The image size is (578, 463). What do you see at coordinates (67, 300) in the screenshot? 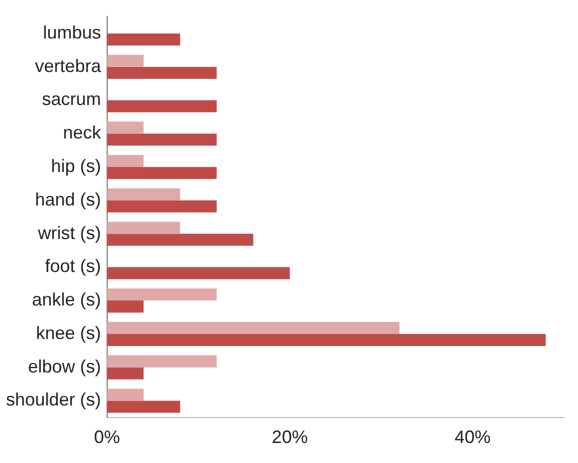
I see `y-tick-label: ankle (s)` at bounding box center [67, 300].